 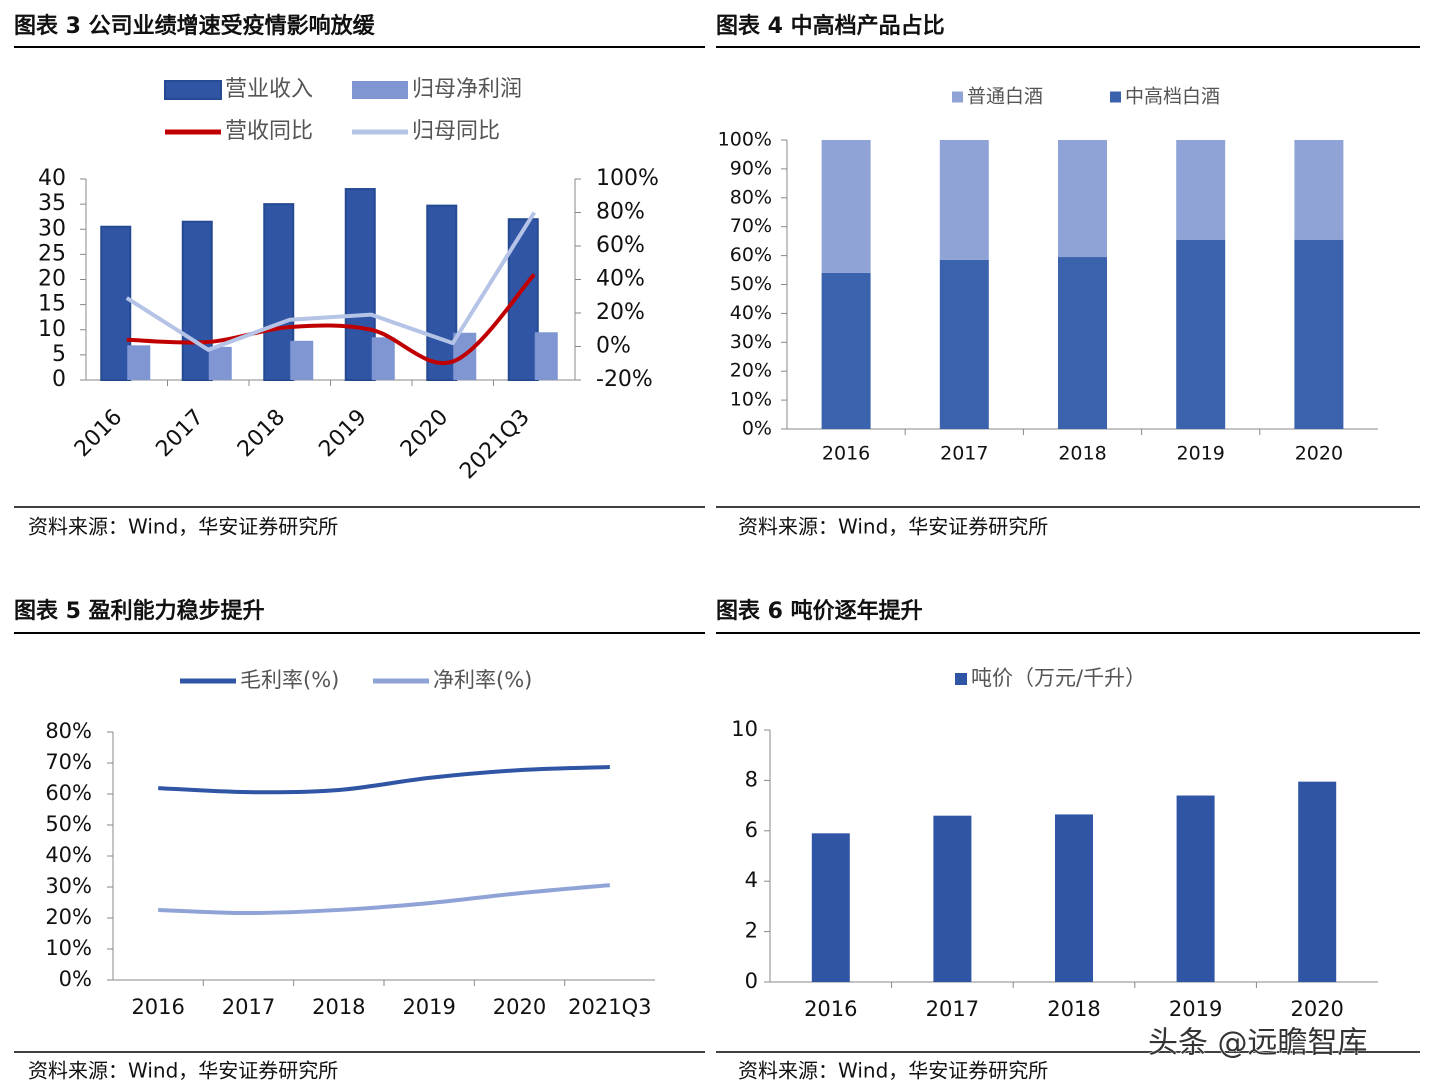 What do you see at coordinates (52, 329) in the screenshot?
I see `y-tick-label: 10` at bounding box center [52, 329].